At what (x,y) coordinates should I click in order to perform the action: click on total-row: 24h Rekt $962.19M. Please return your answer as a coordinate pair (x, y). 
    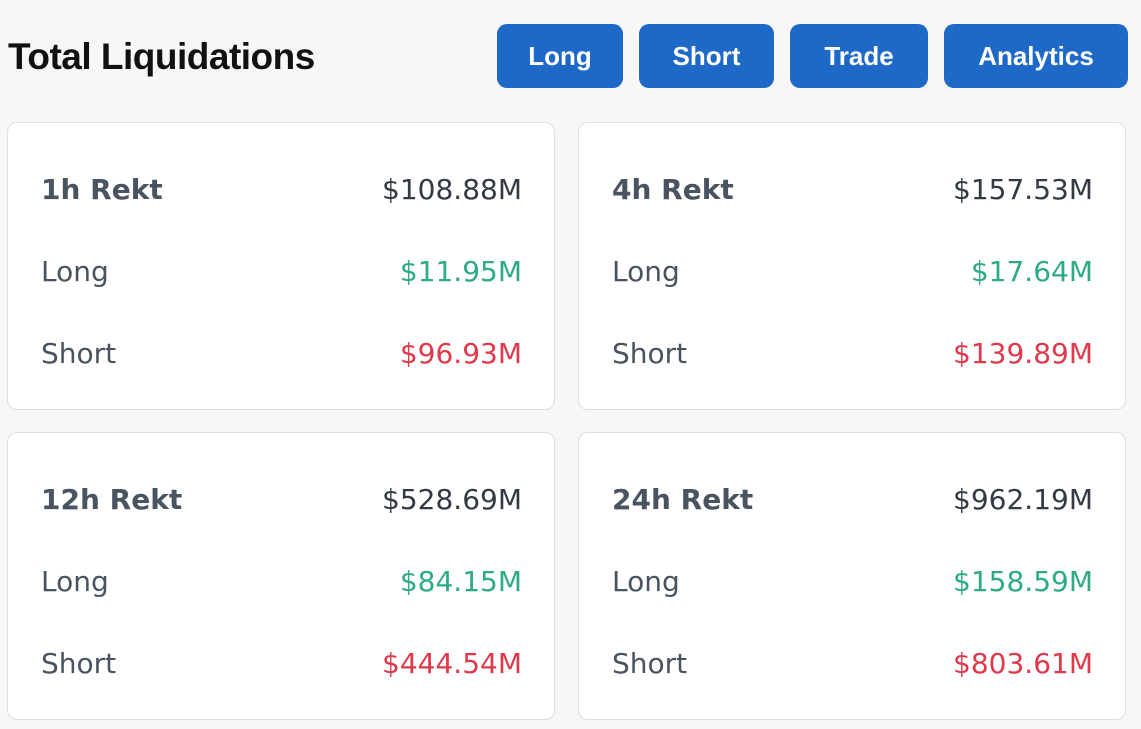
    Looking at the image, I should click on (852, 500).